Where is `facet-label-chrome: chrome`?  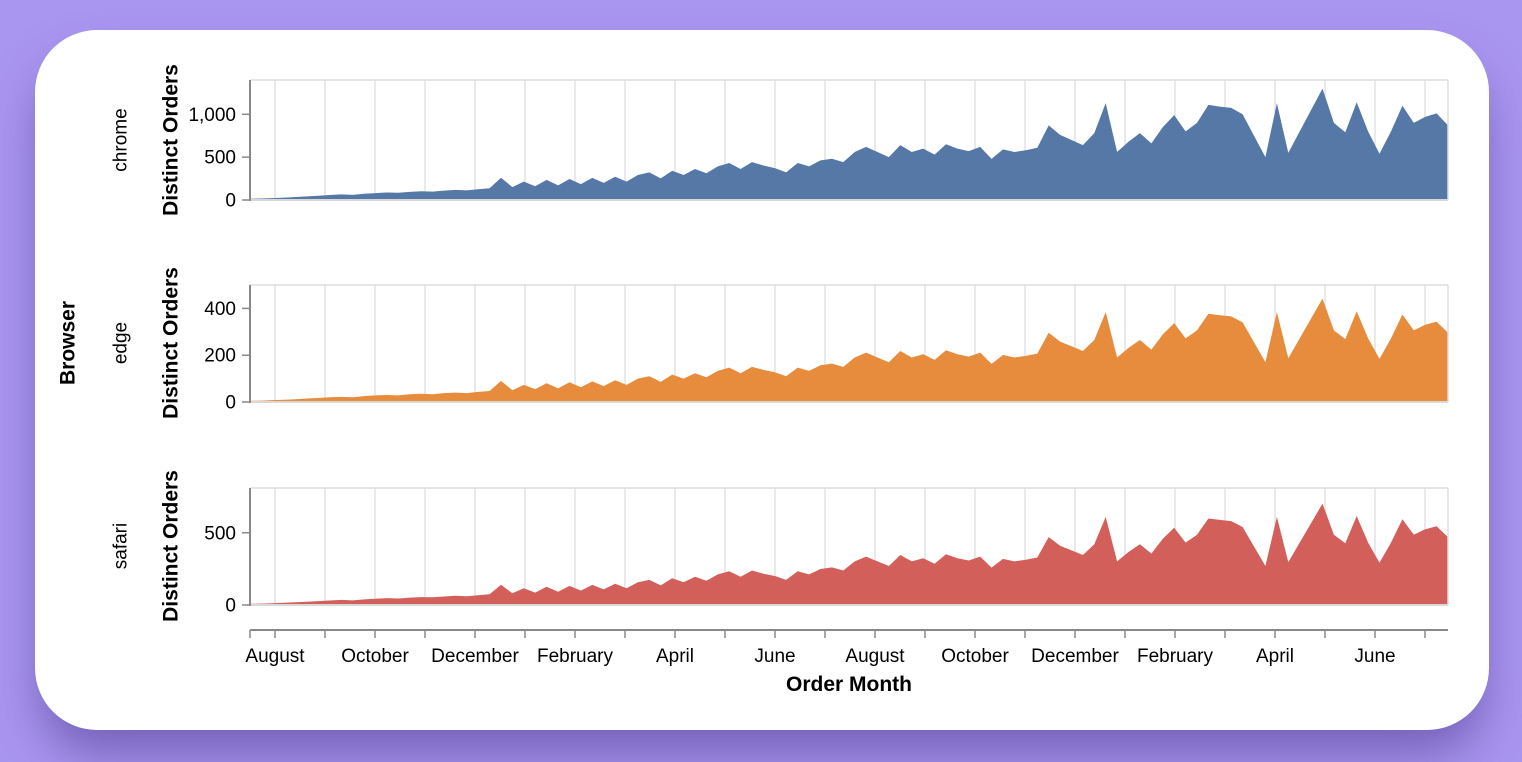 facet-label-chrome: chrome is located at coordinates (121, 139).